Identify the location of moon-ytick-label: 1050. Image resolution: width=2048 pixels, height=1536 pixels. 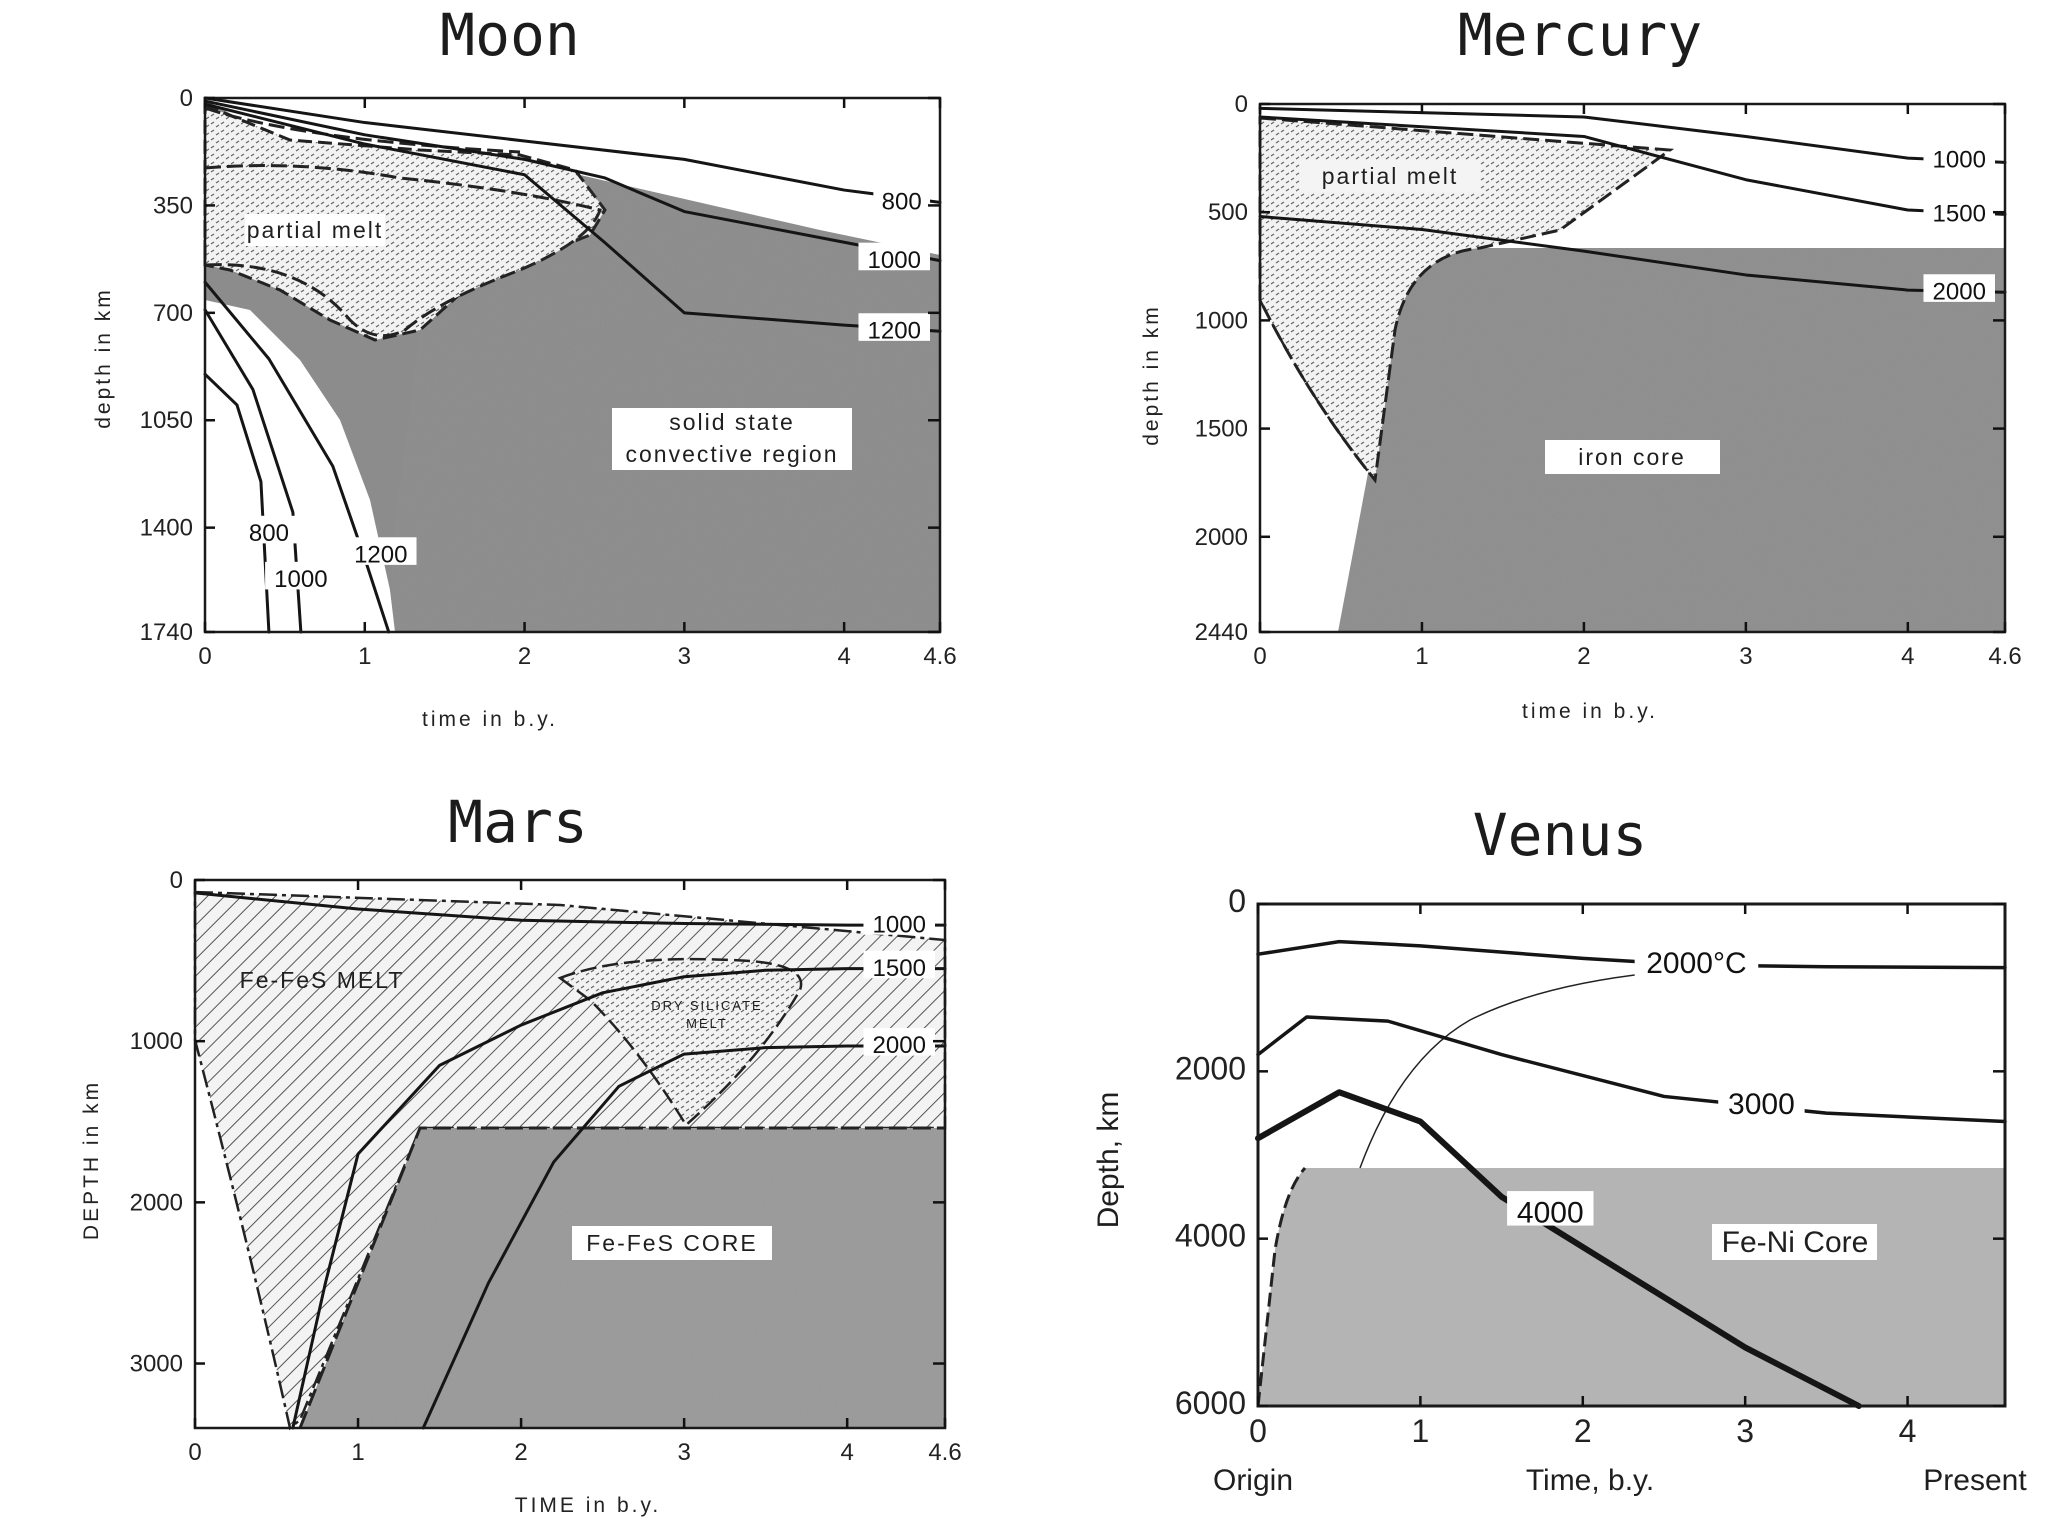
(166, 420).